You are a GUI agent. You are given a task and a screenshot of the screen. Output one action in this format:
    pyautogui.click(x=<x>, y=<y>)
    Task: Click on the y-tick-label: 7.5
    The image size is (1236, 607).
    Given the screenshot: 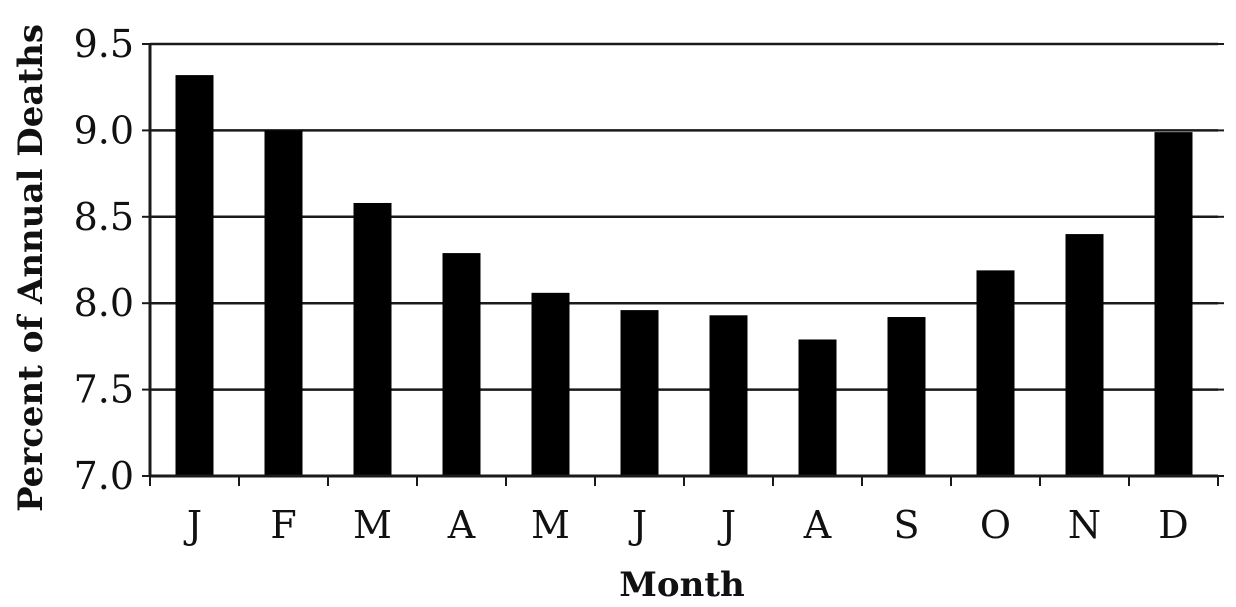 What is the action you would take?
    pyautogui.click(x=104, y=390)
    